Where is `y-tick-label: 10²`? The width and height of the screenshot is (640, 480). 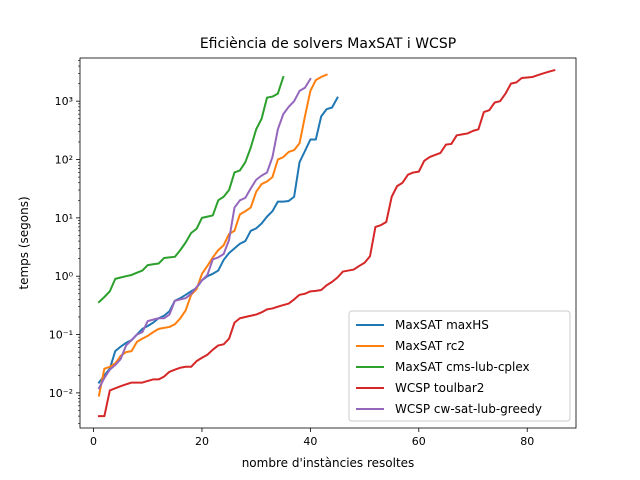
y-tick-label: 10² is located at coordinates (64, 160).